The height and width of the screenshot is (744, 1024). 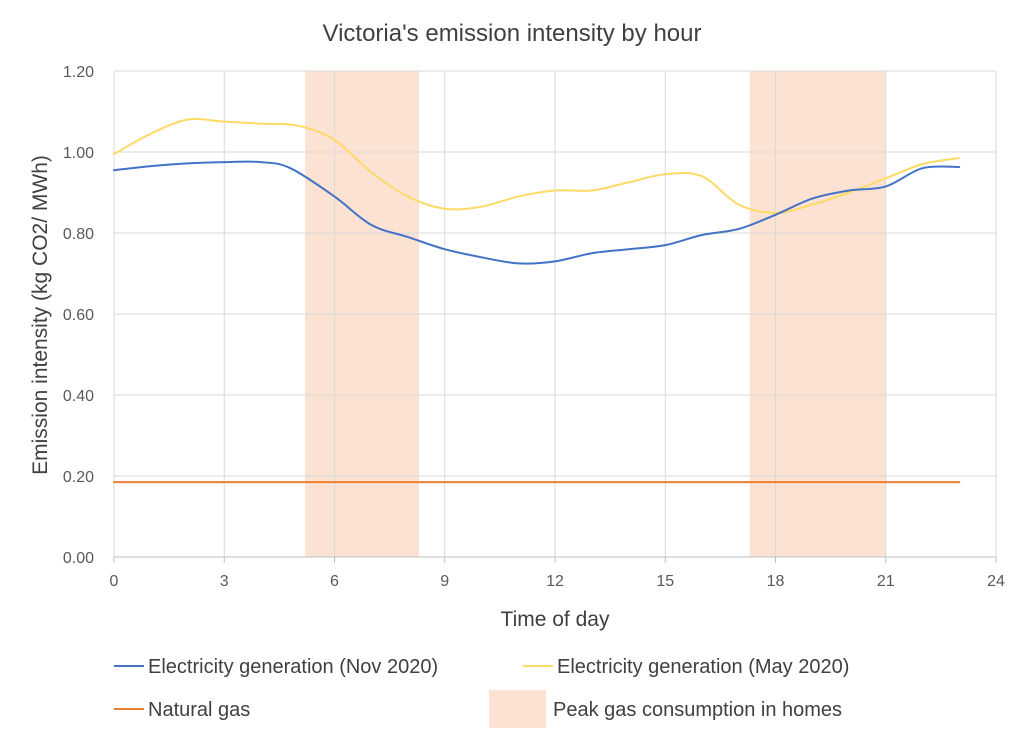 What do you see at coordinates (78, 558) in the screenshot?
I see `y-tick-label: 0.00` at bounding box center [78, 558].